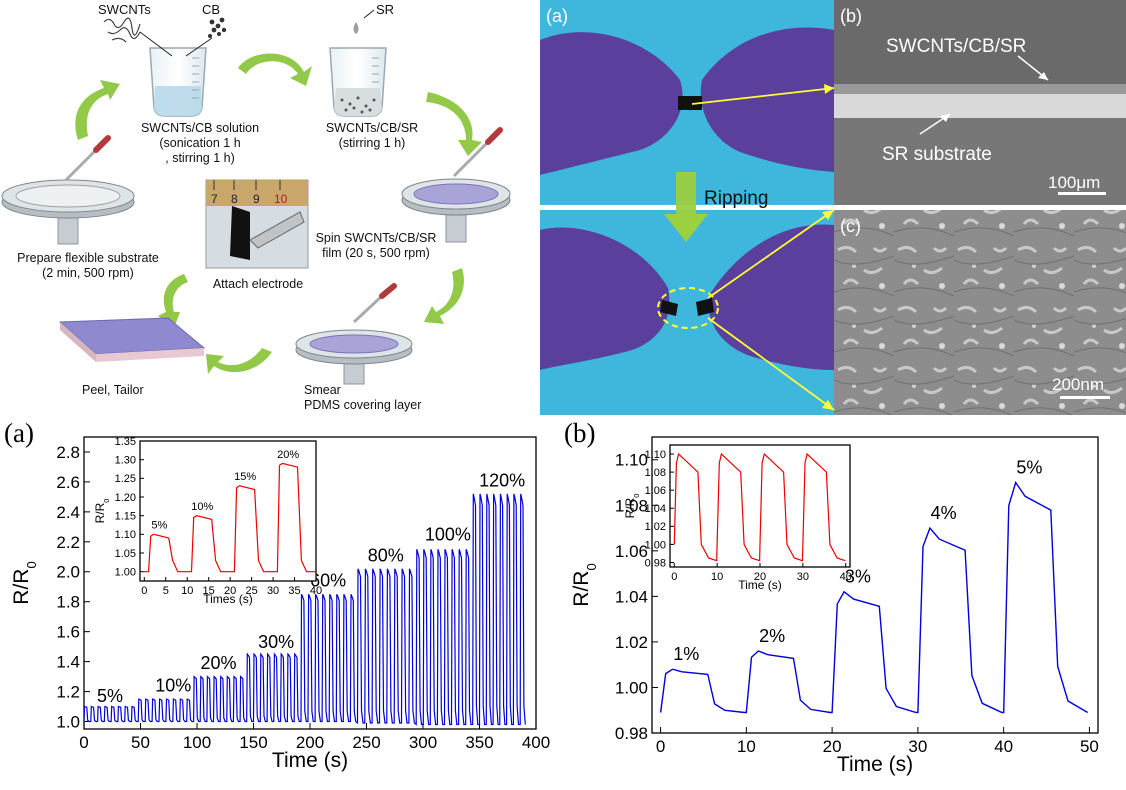 This screenshot has width=1126, height=790. I want to click on chart-b-inset-ylabel-group: R/R0, so click(632, 506).